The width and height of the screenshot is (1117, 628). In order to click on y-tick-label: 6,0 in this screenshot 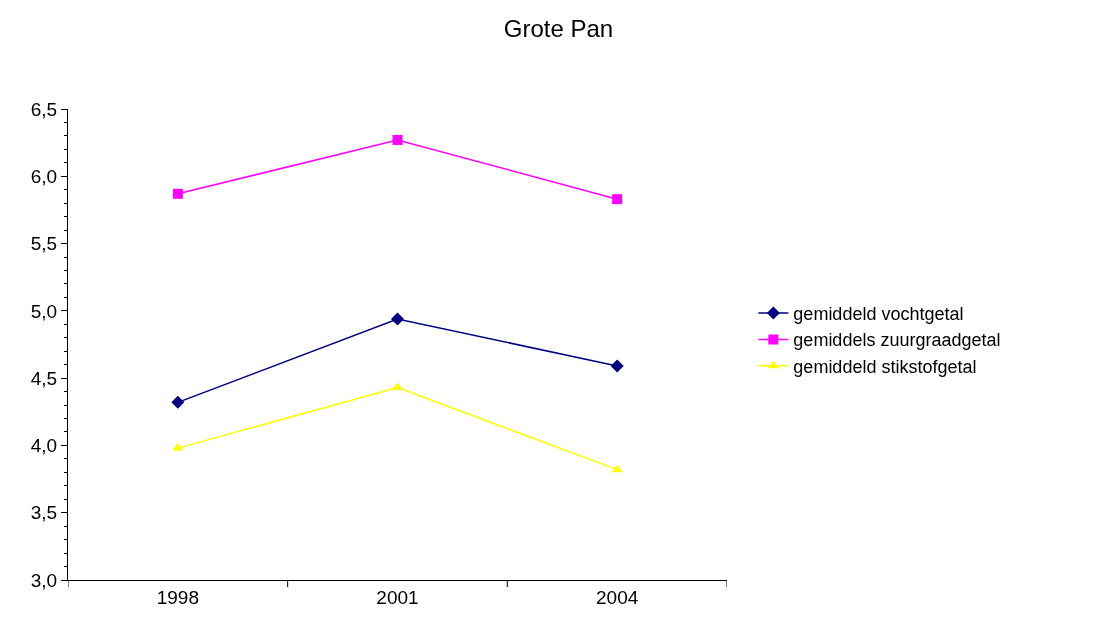, I will do `click(44, 176)`.